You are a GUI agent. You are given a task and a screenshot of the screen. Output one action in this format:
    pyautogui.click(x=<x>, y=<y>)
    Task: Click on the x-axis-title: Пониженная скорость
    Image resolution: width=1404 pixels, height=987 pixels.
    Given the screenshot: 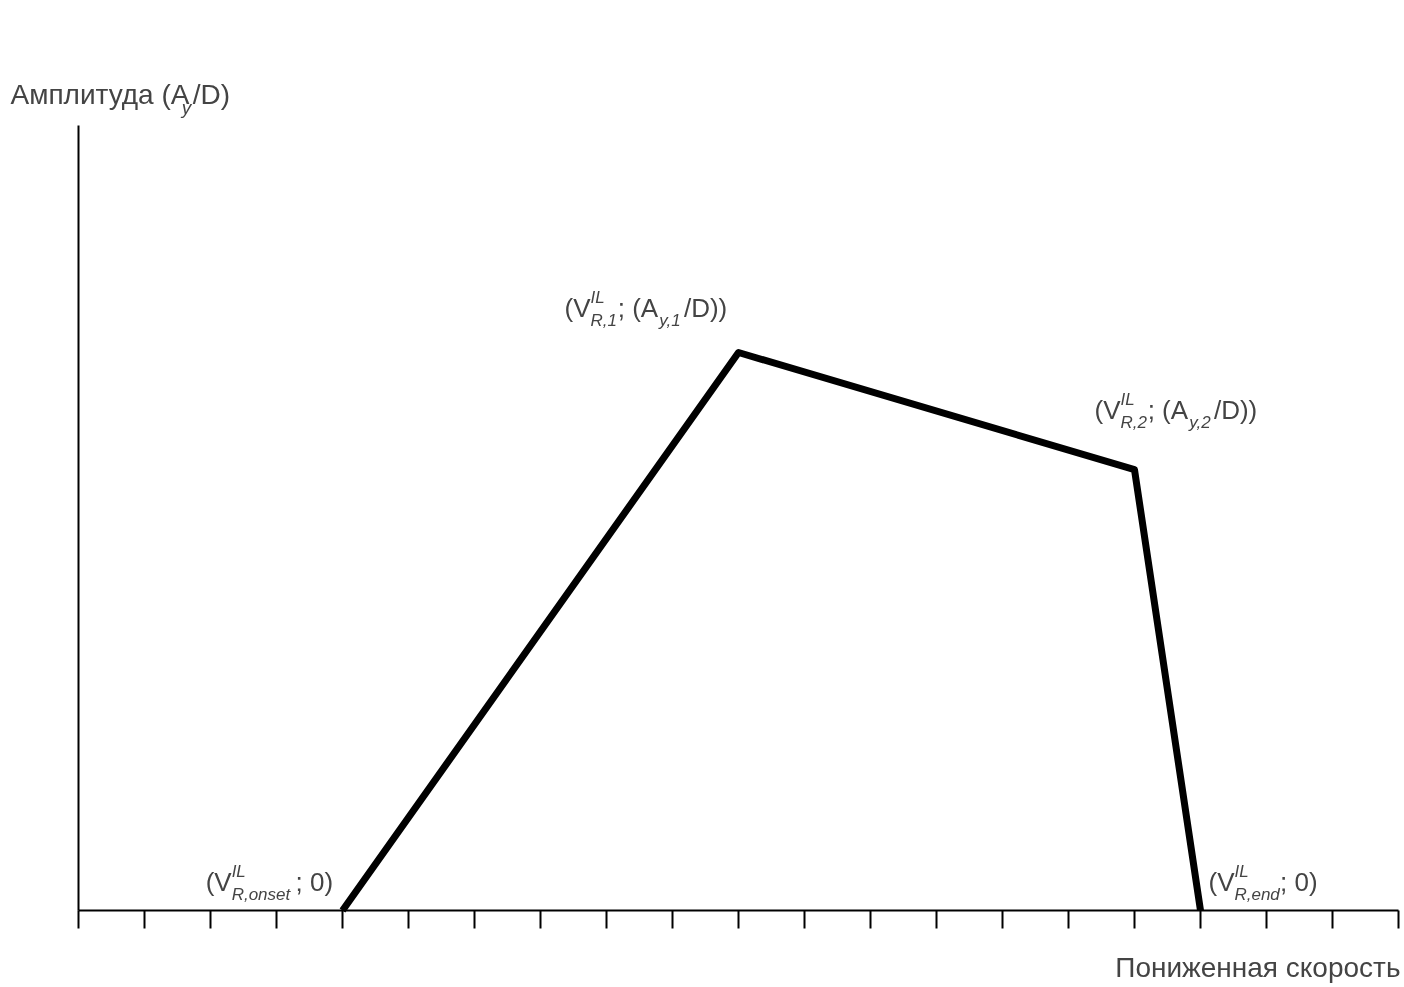 What is the action you would take?
    pyautogui.click(x=1258, y=967)
    